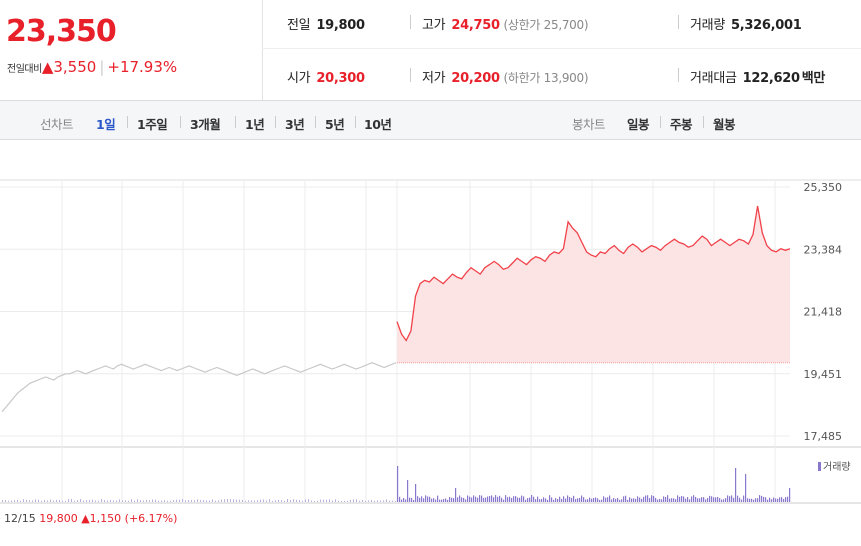 This screenshot has height=546, width=861. What do you see at coordinates (255, 124) in the screenshot?
I see `tab-1y: 1년` at bounding box center [255, 124].